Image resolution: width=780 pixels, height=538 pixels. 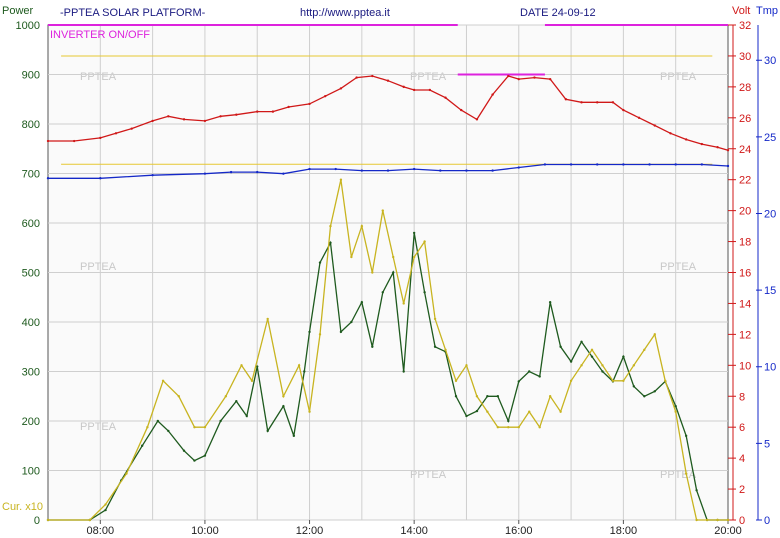 What do you see at coordinates (745, 304) in the screenshot?
I see `volt-tick-label: 14` at bounding box center [745, 304].